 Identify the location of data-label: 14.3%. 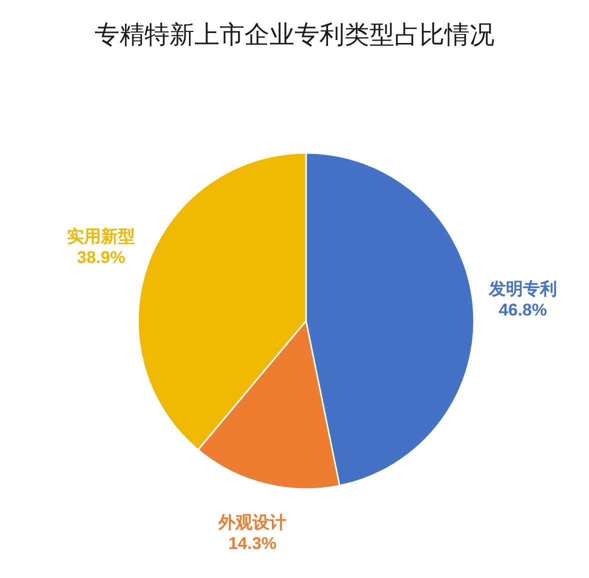
(252, 542).